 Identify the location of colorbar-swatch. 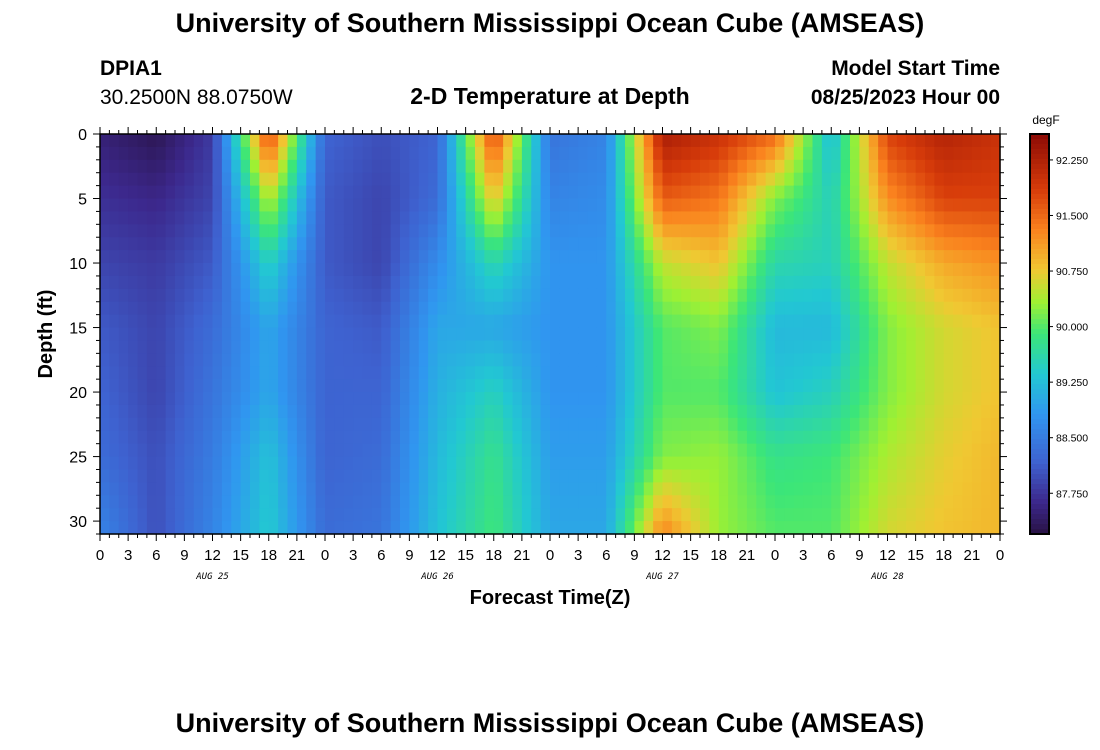
(1039, 282).